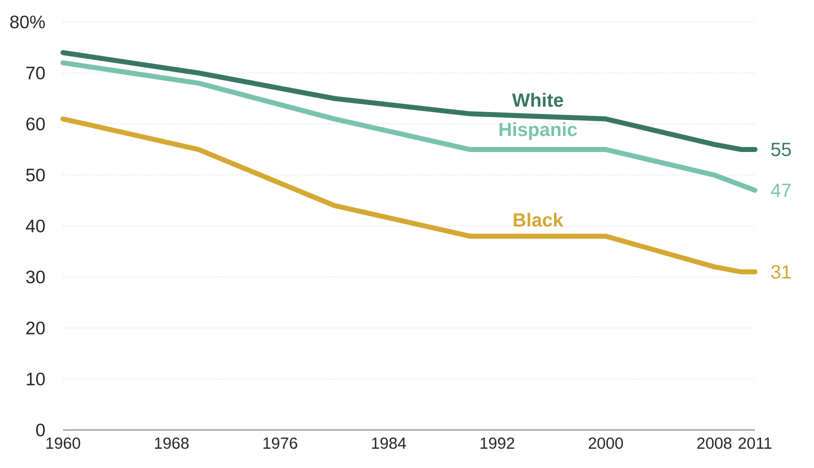  I want to click on y-tick-label: 10, so click(35, 379).